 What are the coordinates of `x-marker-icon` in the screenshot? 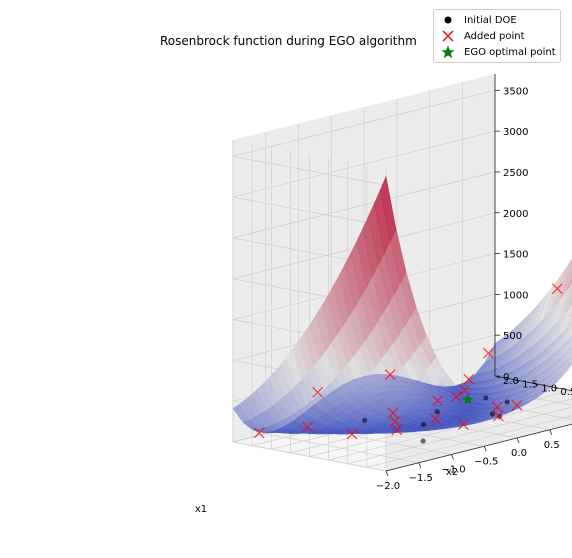 It's located at (448, 36).